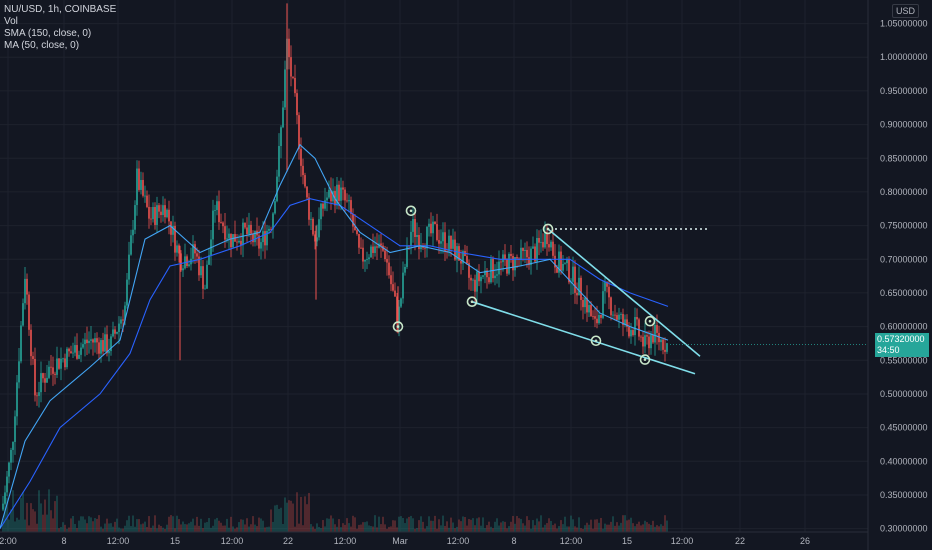  I want to click on volume-bars, so click(335, 510).